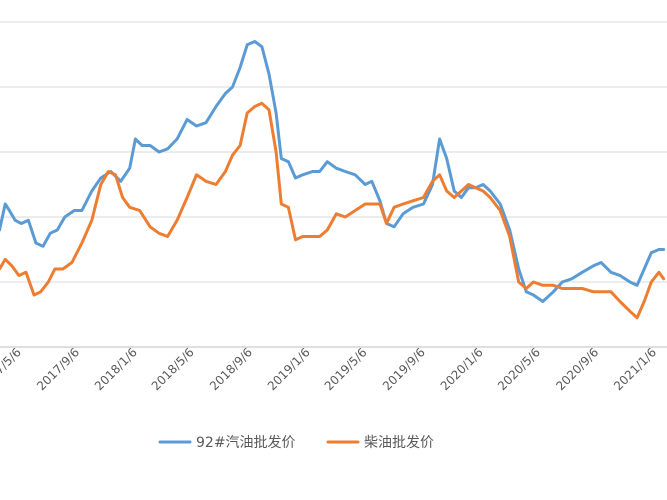 Image resolution: width=667 pixels, height=500 pixels. Describe the element at coordinates (246, 443) in the screenshot. I see `legend-label-1: 92#汽油批发价` at that location.